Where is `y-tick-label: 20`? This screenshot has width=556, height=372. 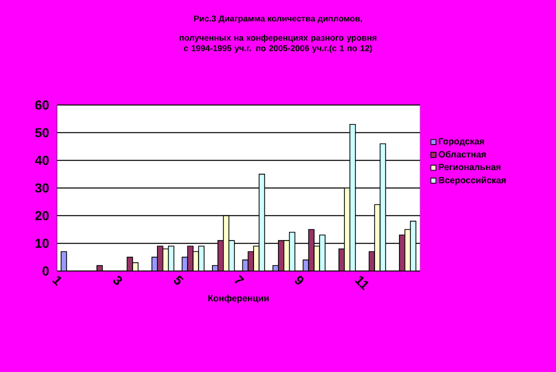
y-tick-label: 20 is located at coordinates (42, 215).